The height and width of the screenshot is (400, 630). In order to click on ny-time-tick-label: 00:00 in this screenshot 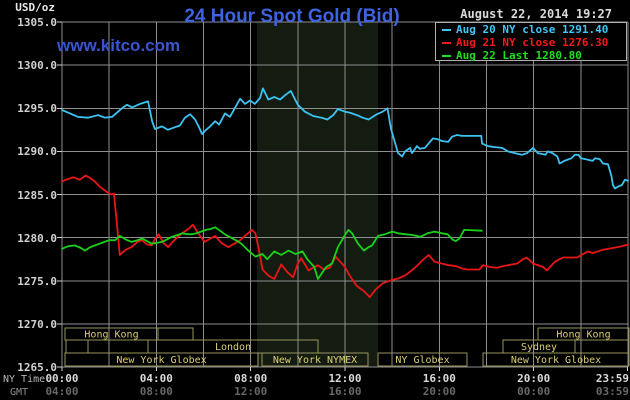, I will do `click(62, 378)`.